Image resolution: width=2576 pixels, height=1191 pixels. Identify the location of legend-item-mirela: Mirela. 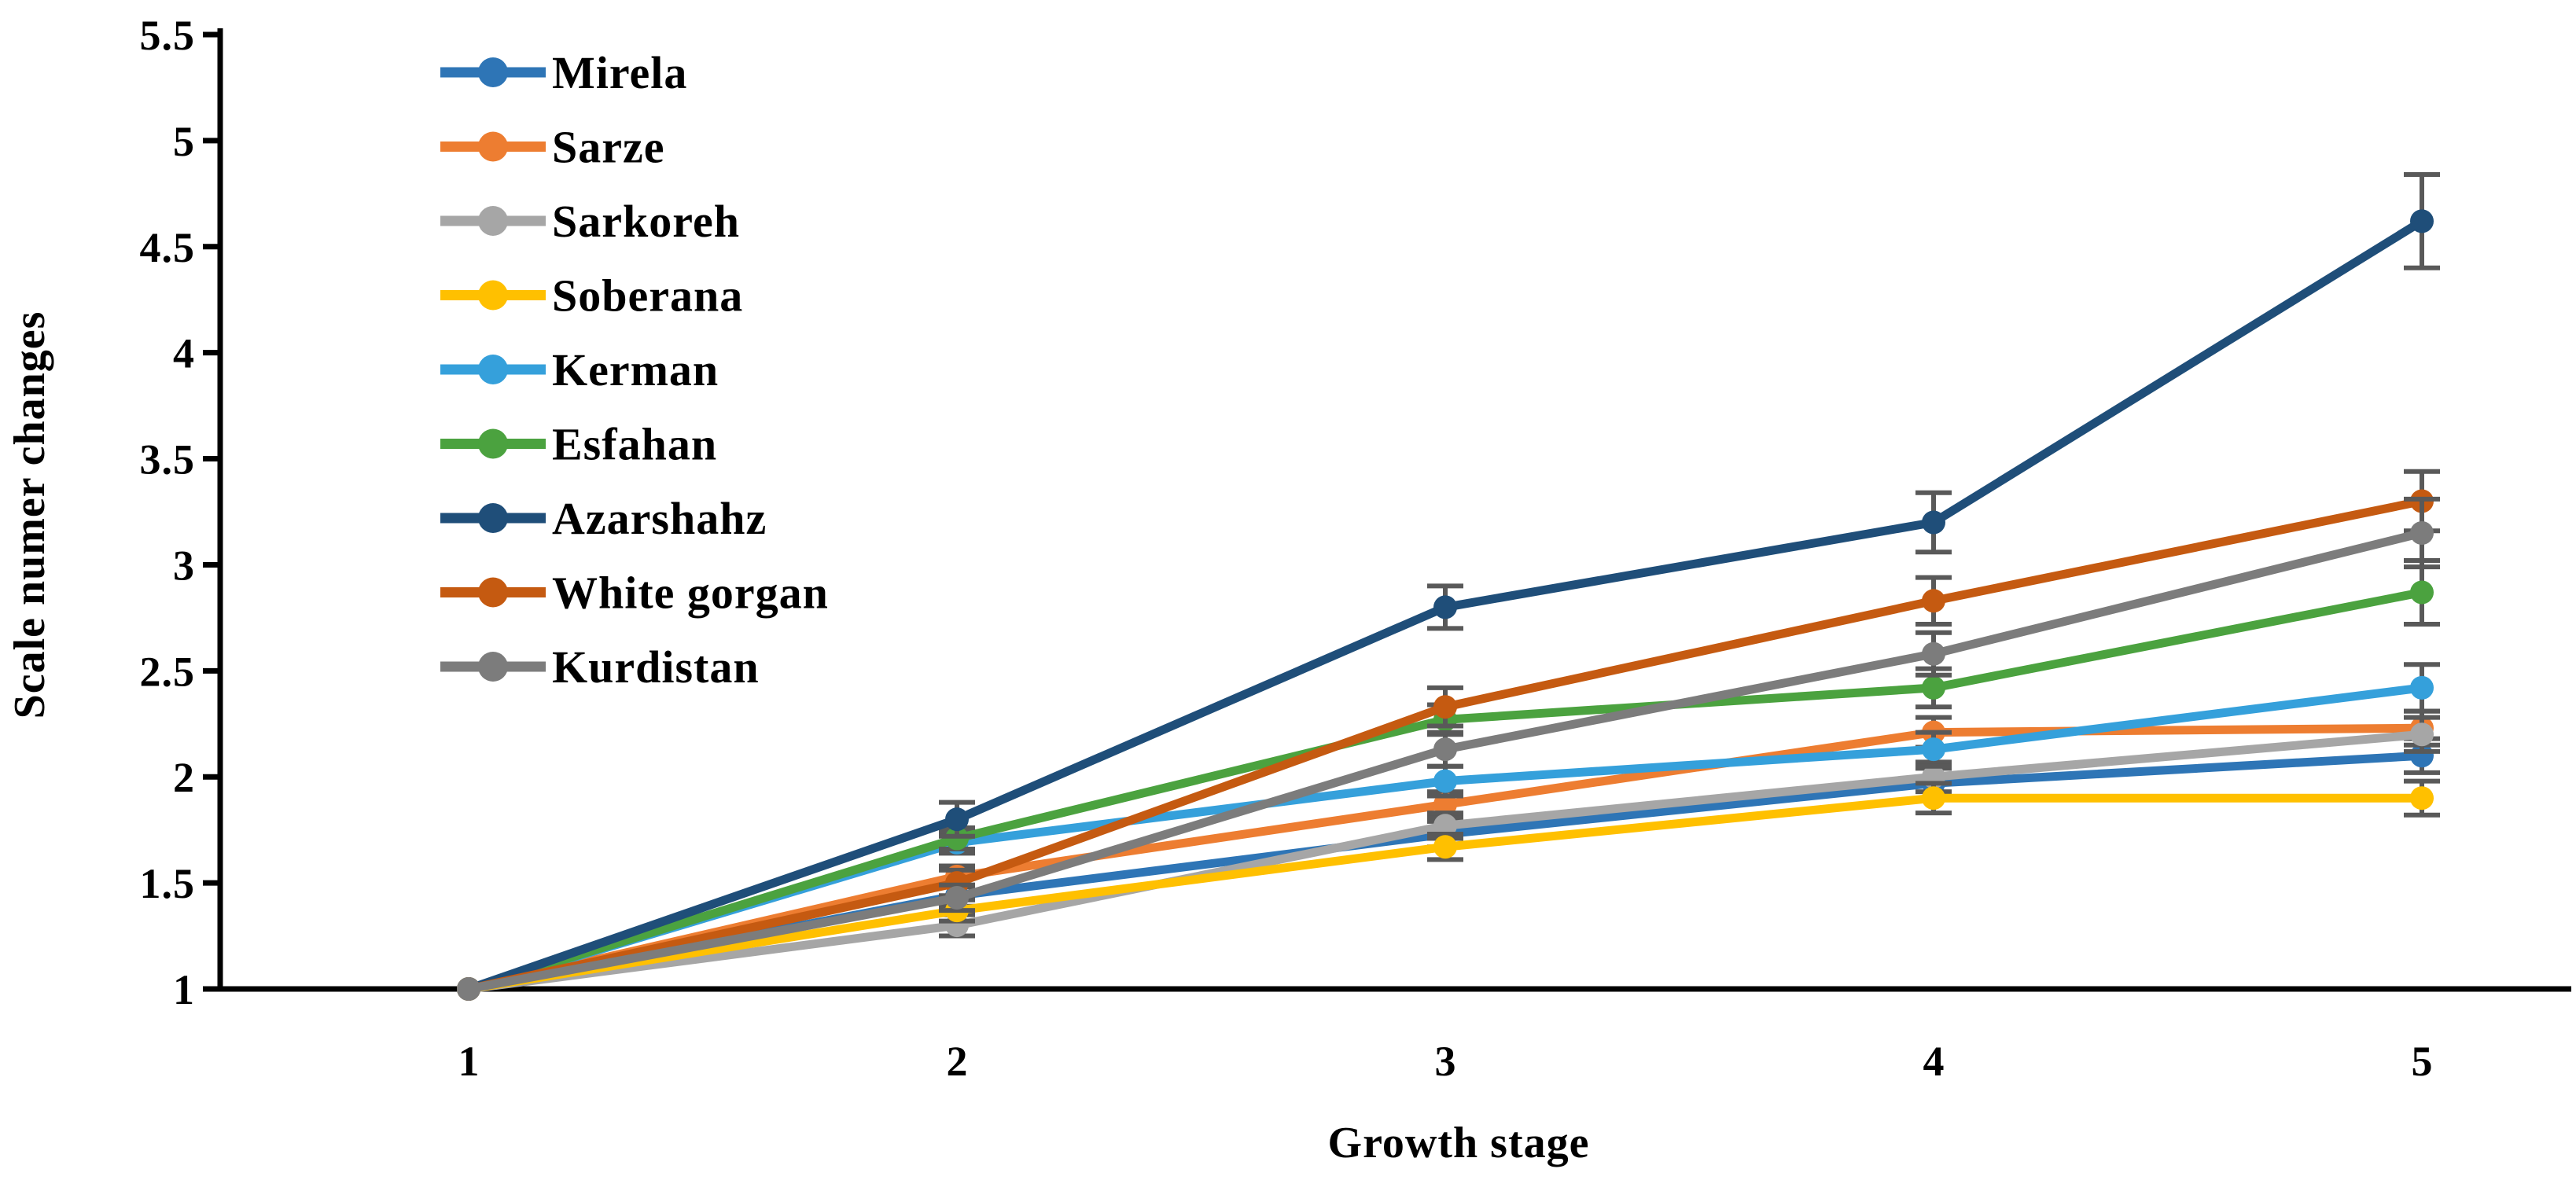
(563, 72).